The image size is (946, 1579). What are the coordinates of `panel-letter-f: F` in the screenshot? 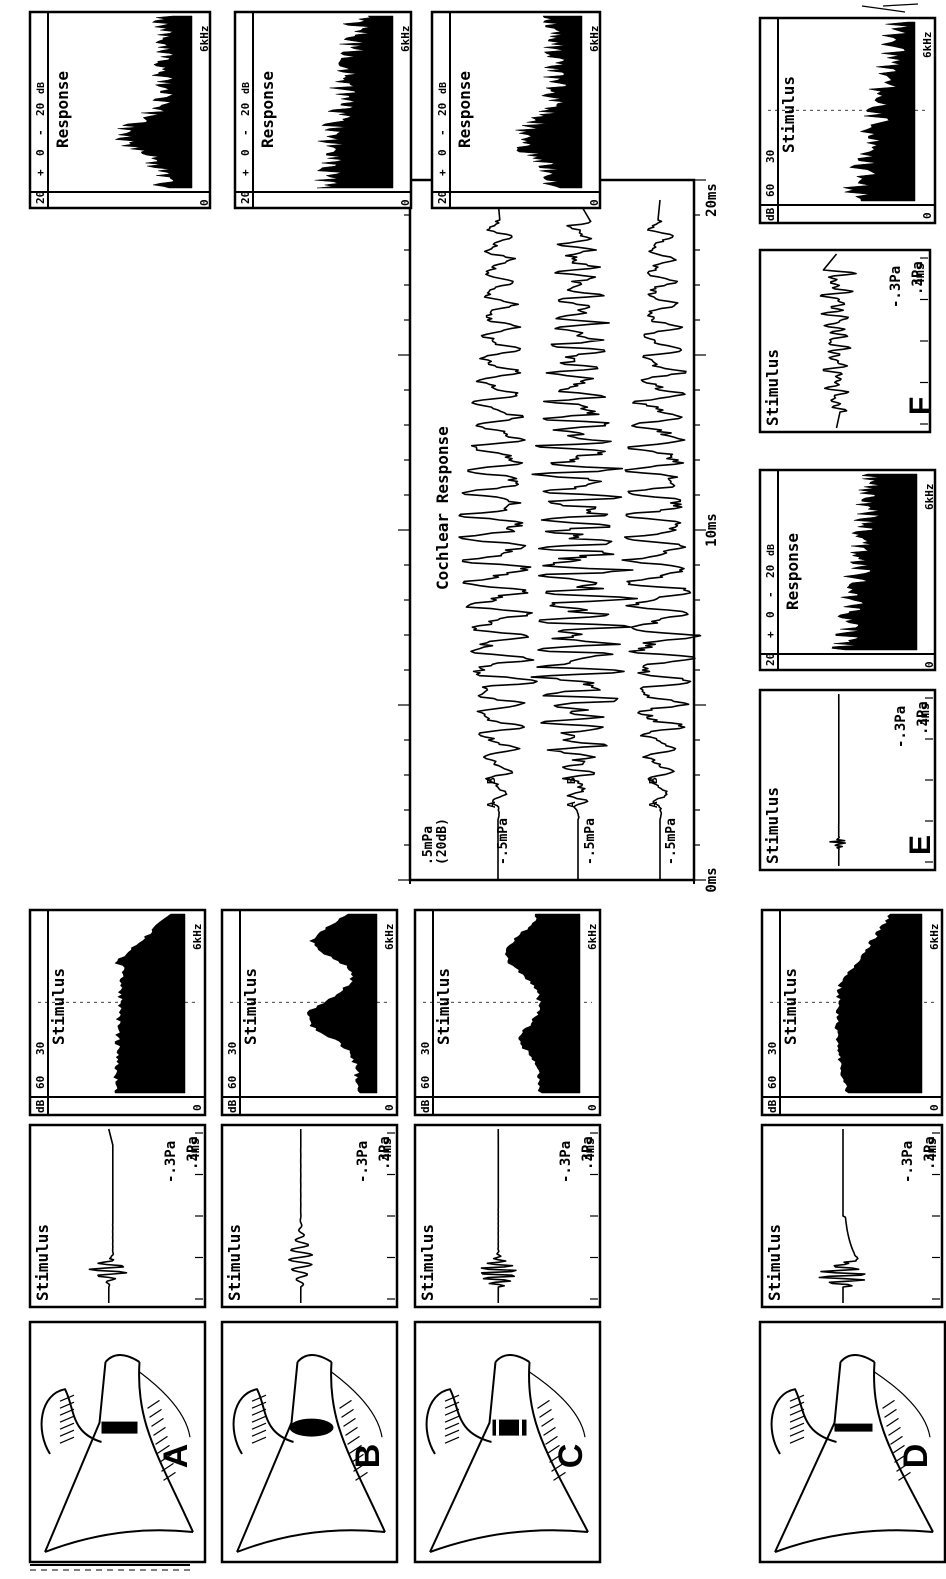 It's located at (920, 406).